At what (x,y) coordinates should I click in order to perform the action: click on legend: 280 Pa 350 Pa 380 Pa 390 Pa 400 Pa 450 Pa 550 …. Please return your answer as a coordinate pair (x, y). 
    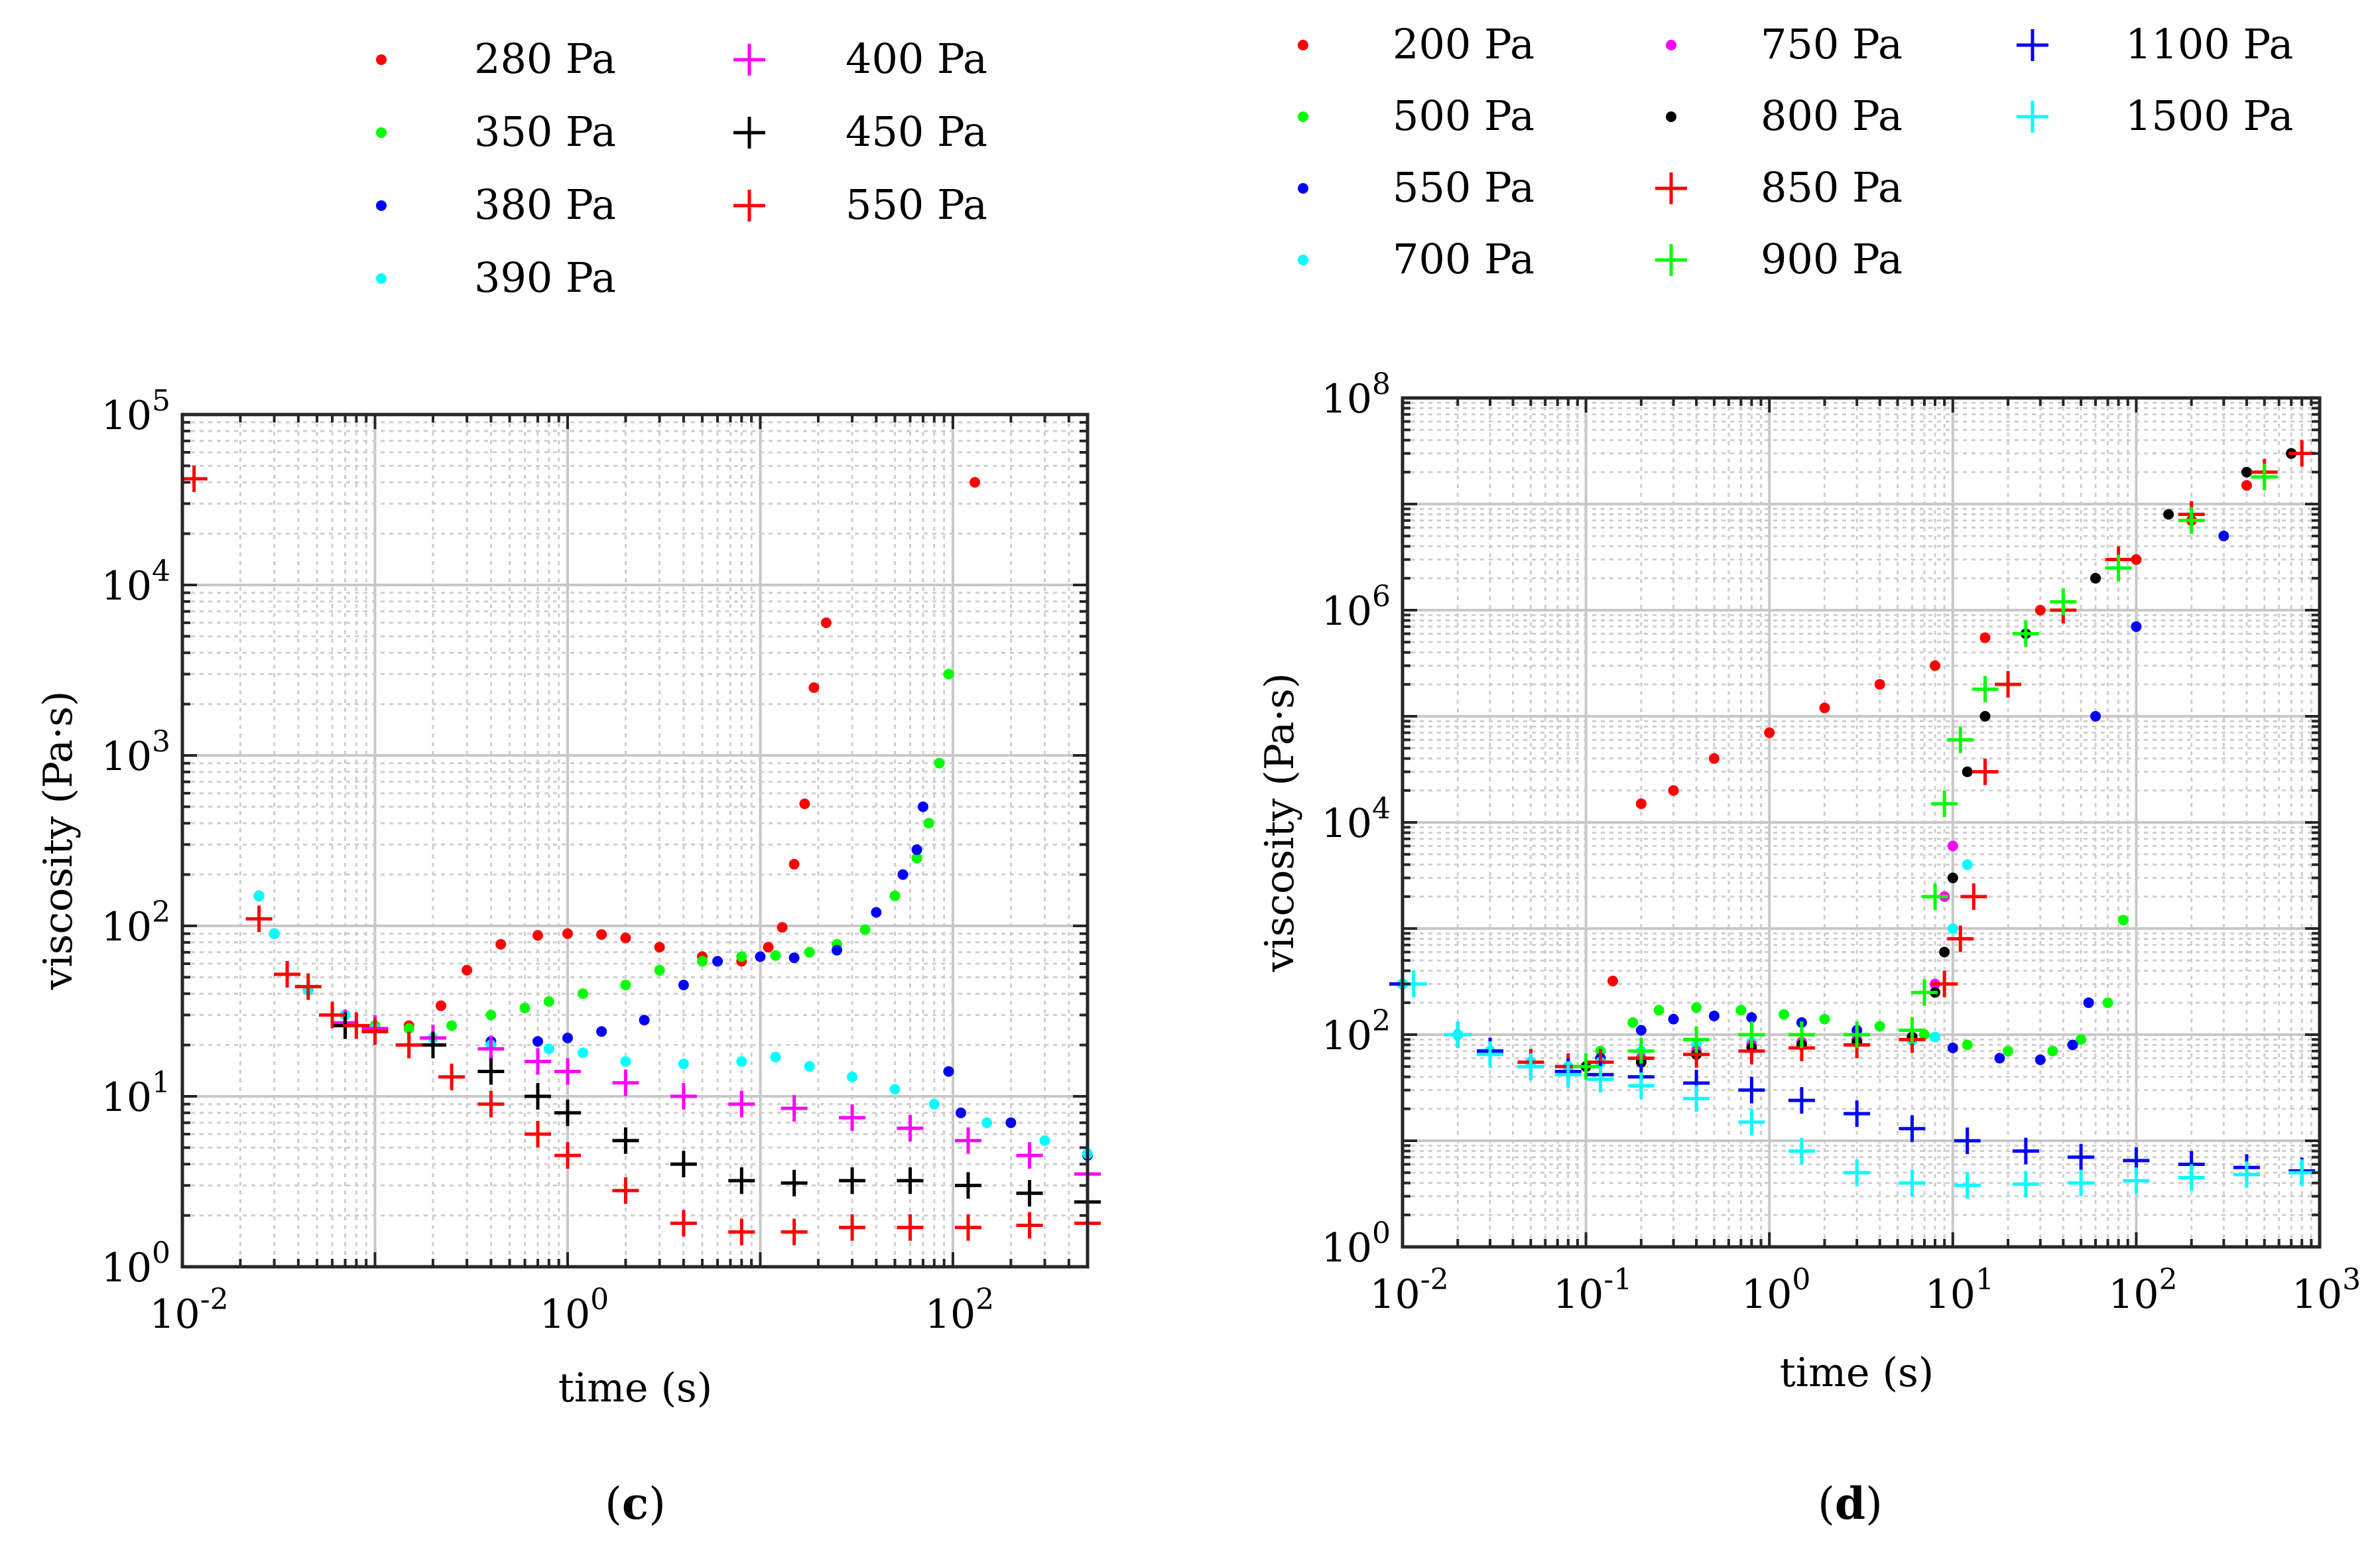
    Looking at the image, I should click on (681, 168).